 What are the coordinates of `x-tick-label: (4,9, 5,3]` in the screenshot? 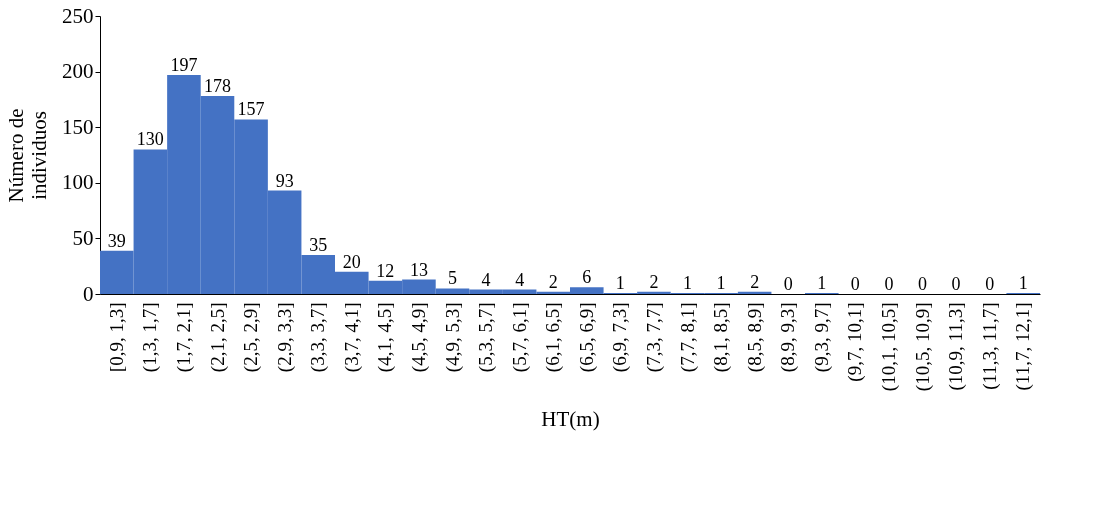 It's located at (452, 337).